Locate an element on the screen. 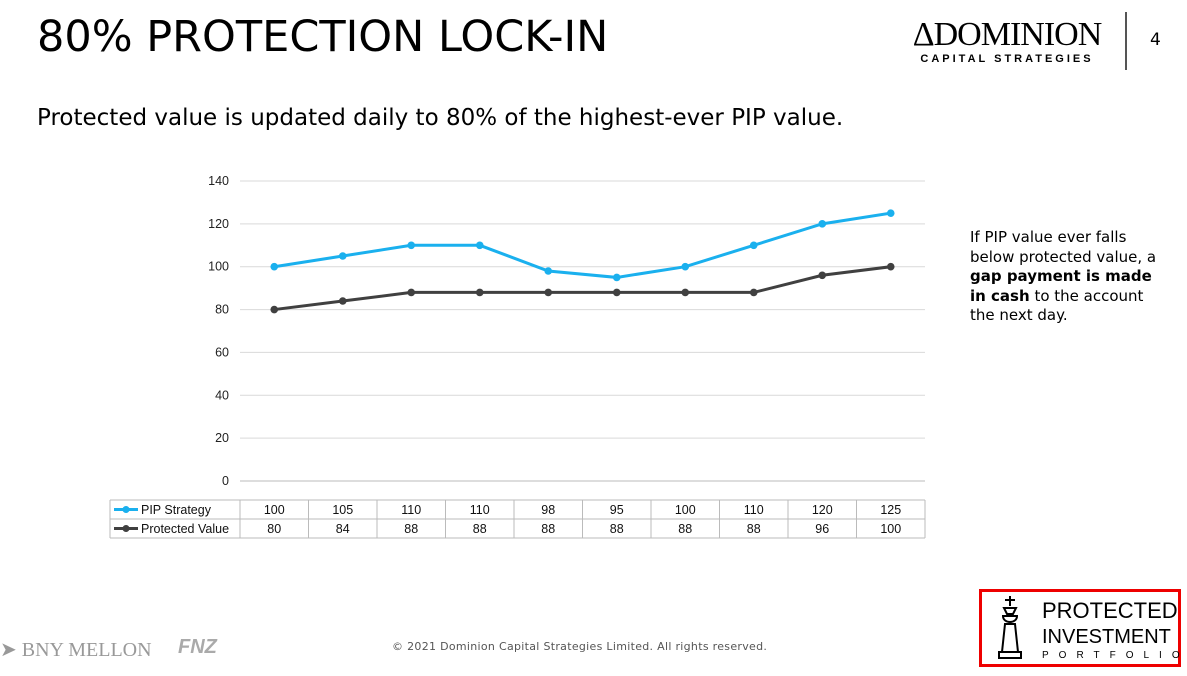 The width and height of the screenshot is (1187, 676). badge-line1: PROTECTED is located at coordinates (1110, 610).